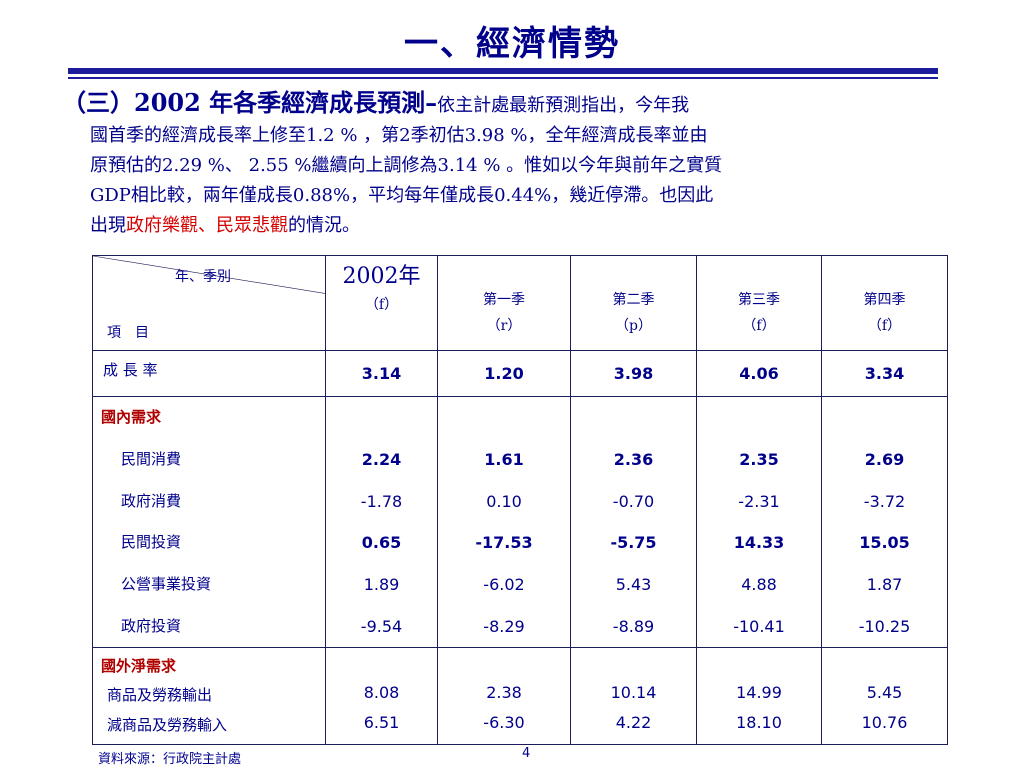  What do you see at coordinates (633, 522) in the screenshot?
I see `domestic-col-q2: 2.36 -0.70 -5.75 5.43 -8.89` at bounding box center [633, 522].